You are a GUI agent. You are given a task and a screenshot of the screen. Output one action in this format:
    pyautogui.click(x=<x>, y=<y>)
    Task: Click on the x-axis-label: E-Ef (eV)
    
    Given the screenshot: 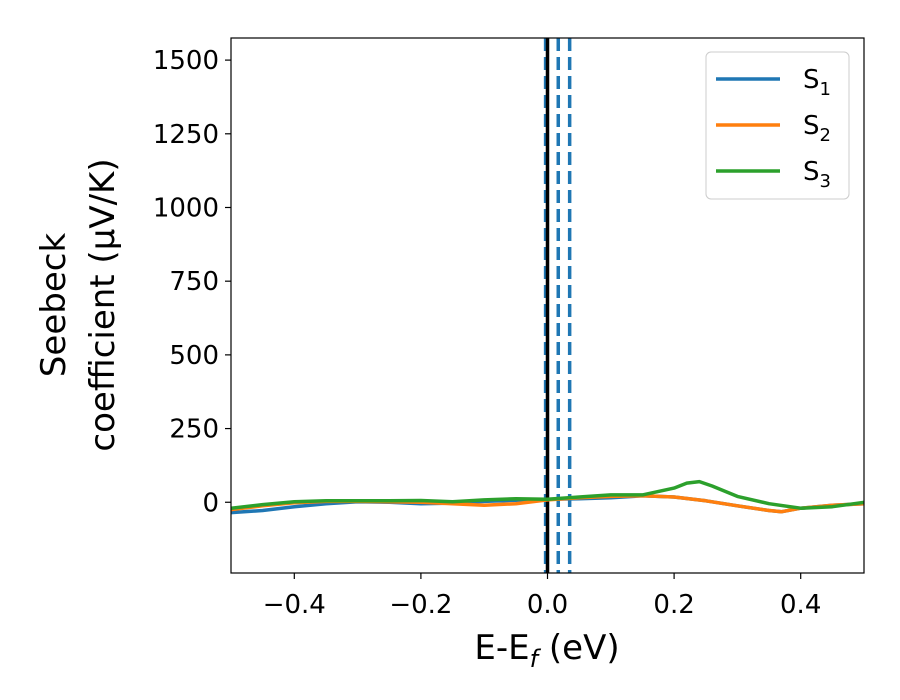 What is the action you would take?
    pyautogui.click(x=546, y=650)
    